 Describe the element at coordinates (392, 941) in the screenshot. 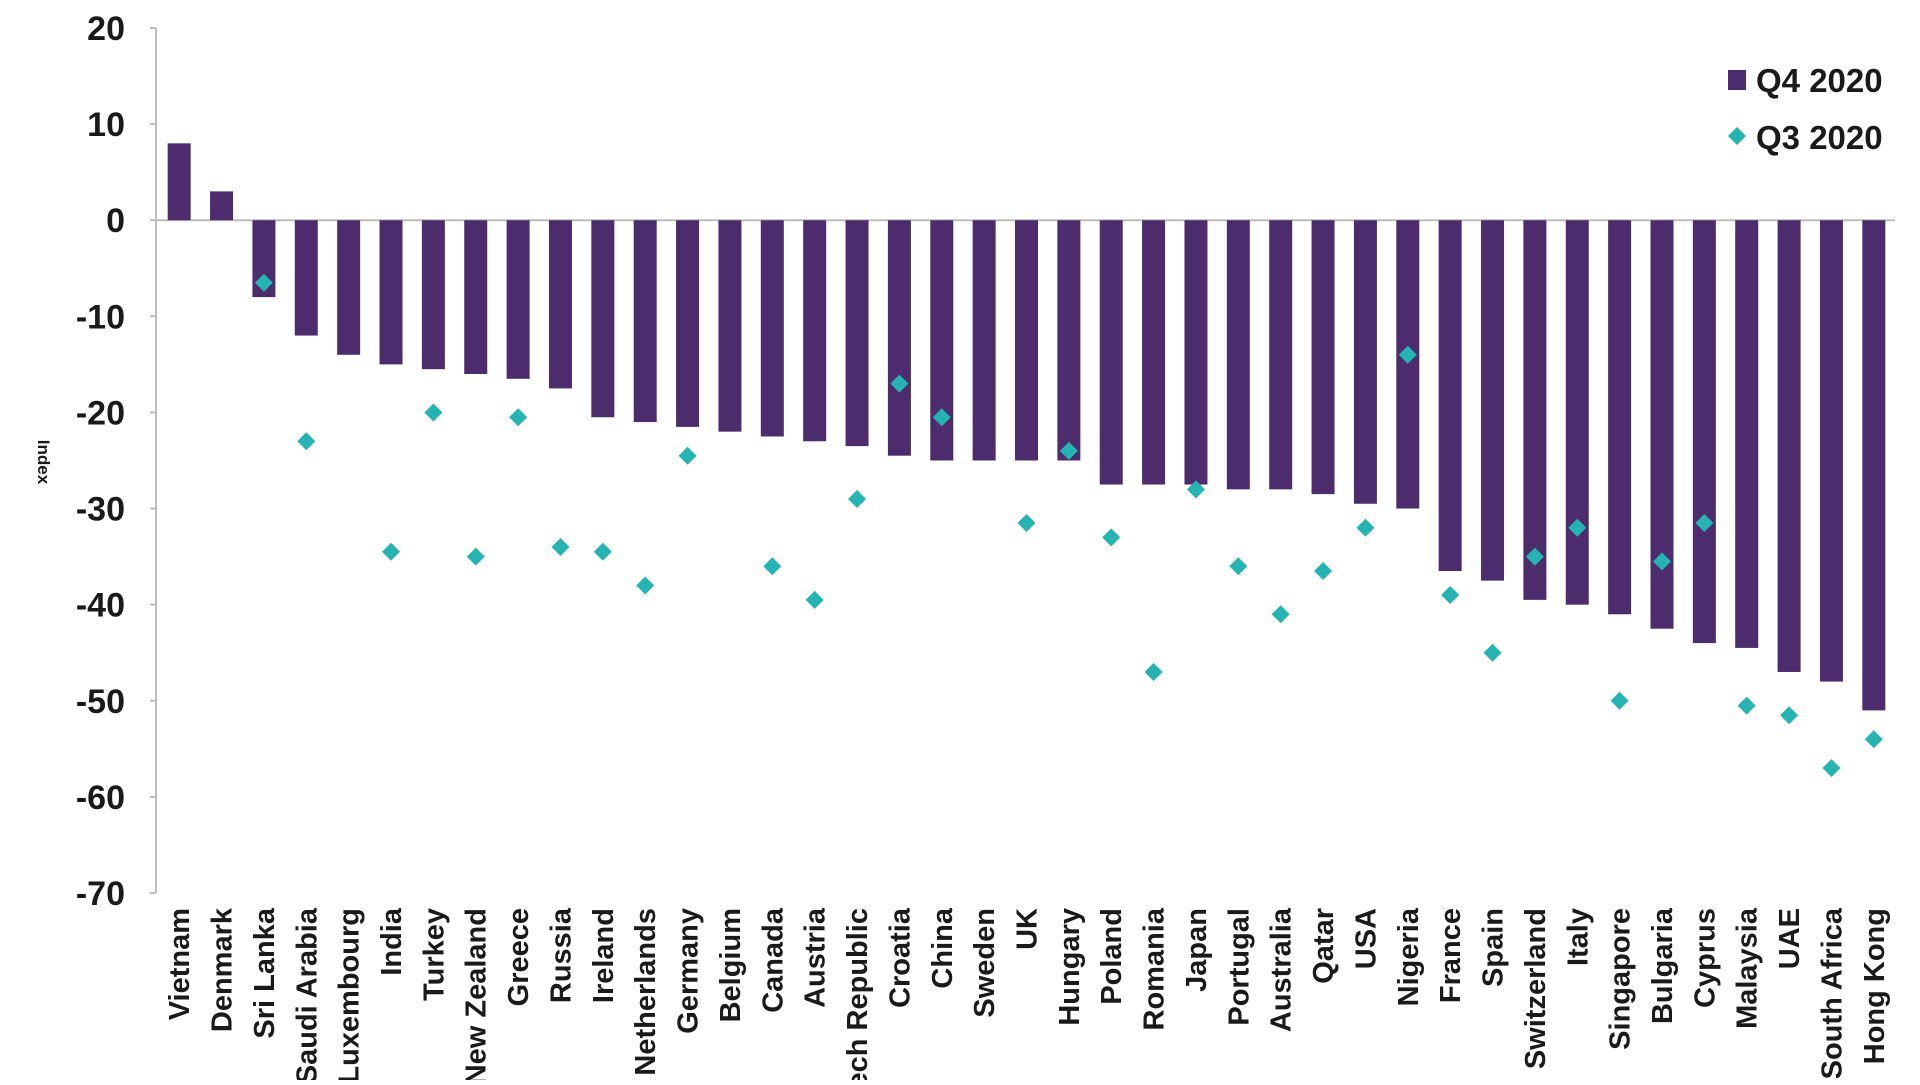

I see `x-tick-label: India` at that location.